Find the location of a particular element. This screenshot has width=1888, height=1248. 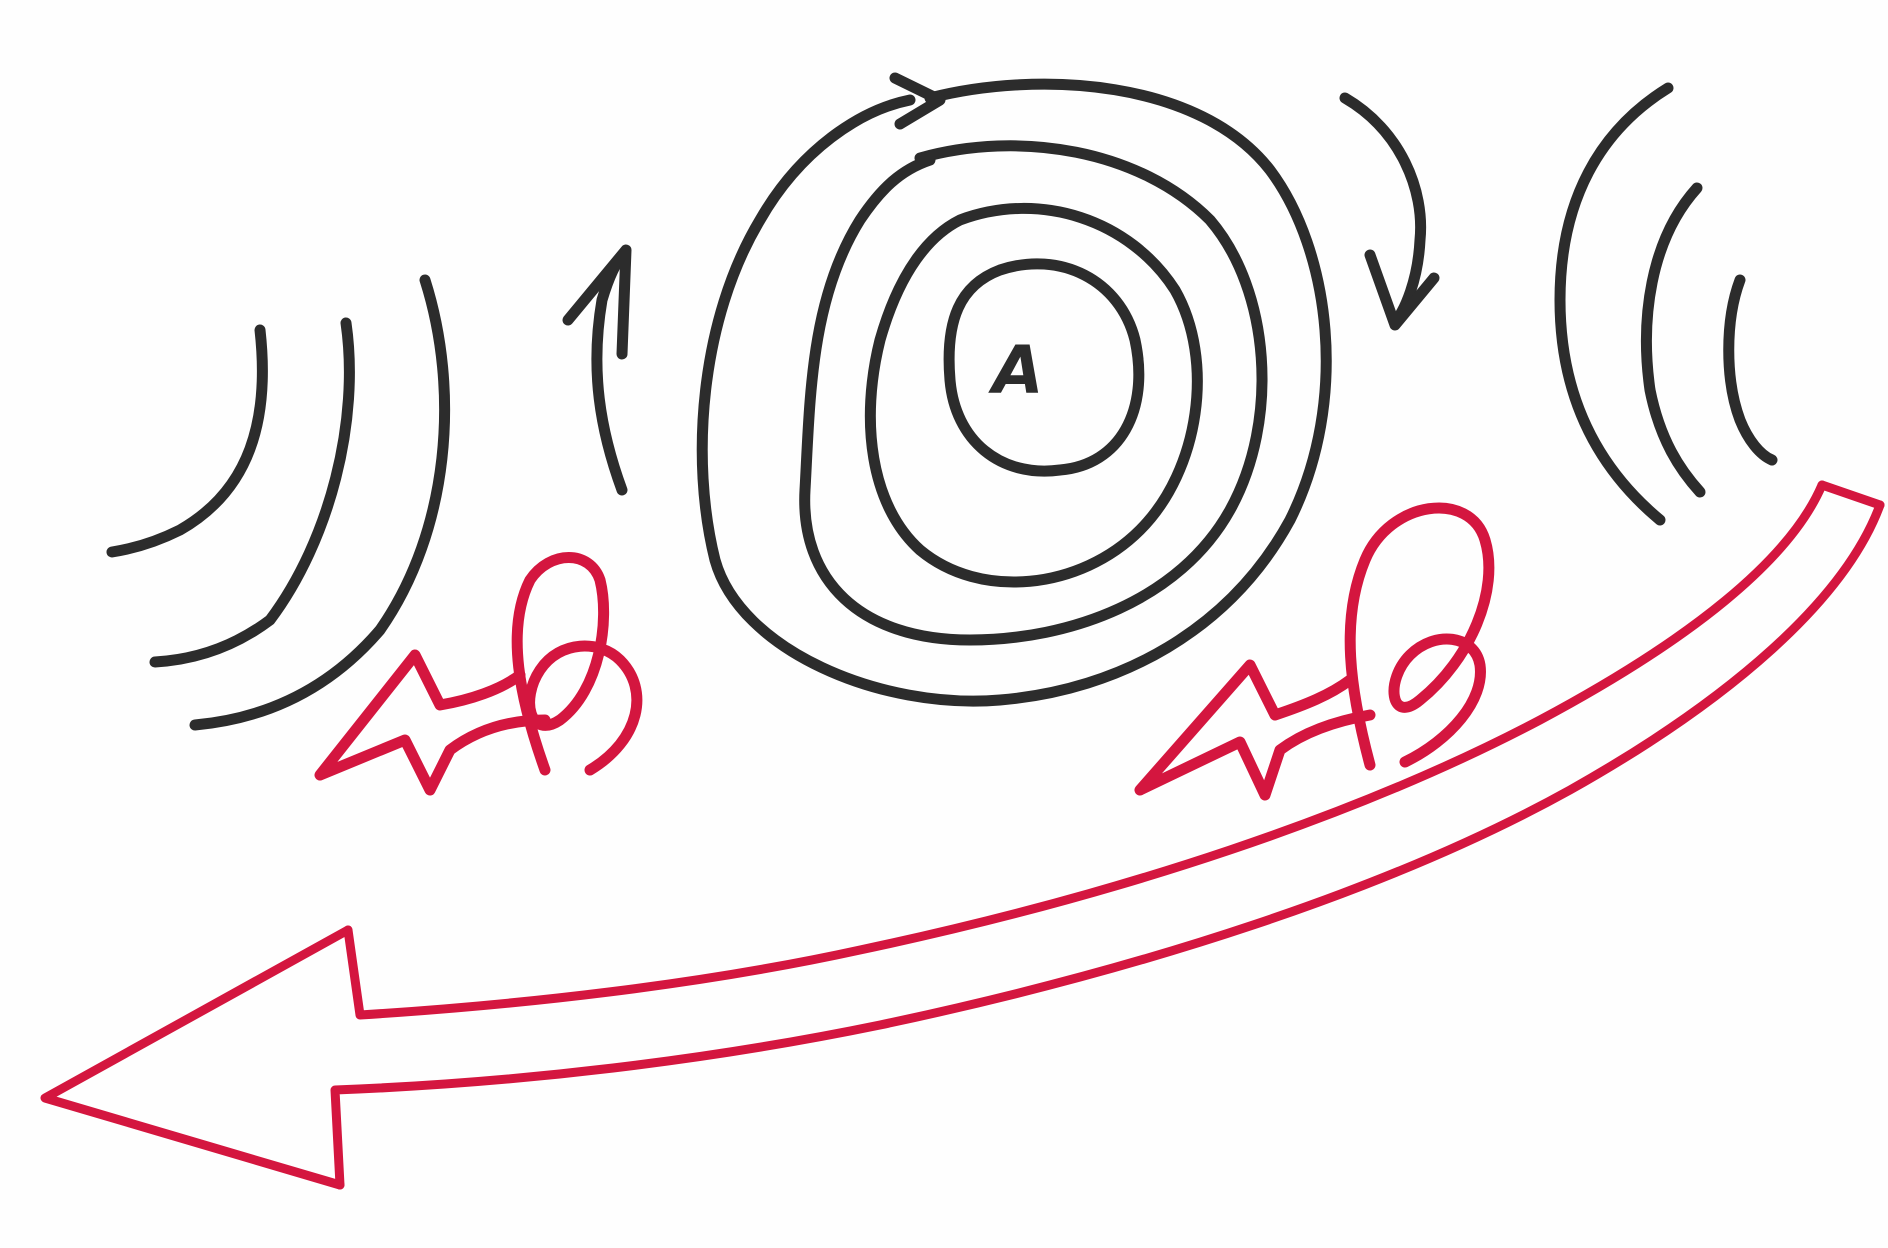

flow-arrow-left is located at coordinates (478, 674).